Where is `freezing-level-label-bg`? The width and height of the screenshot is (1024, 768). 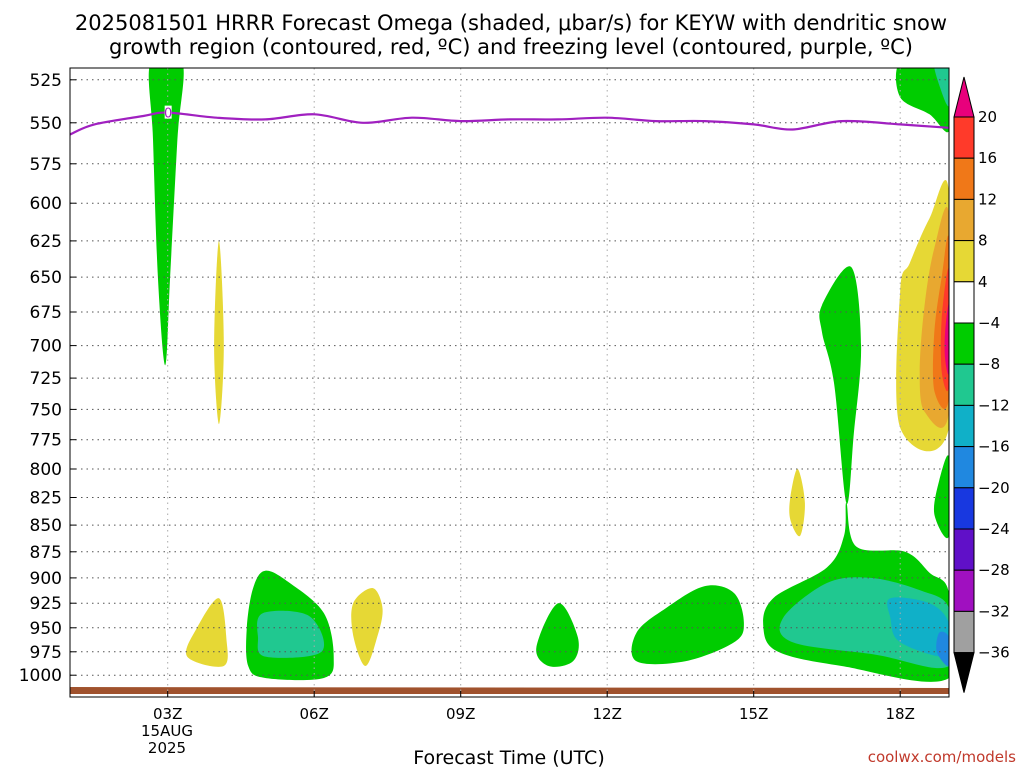 freezing-level-label-bg is located at coordinates (168, 112).